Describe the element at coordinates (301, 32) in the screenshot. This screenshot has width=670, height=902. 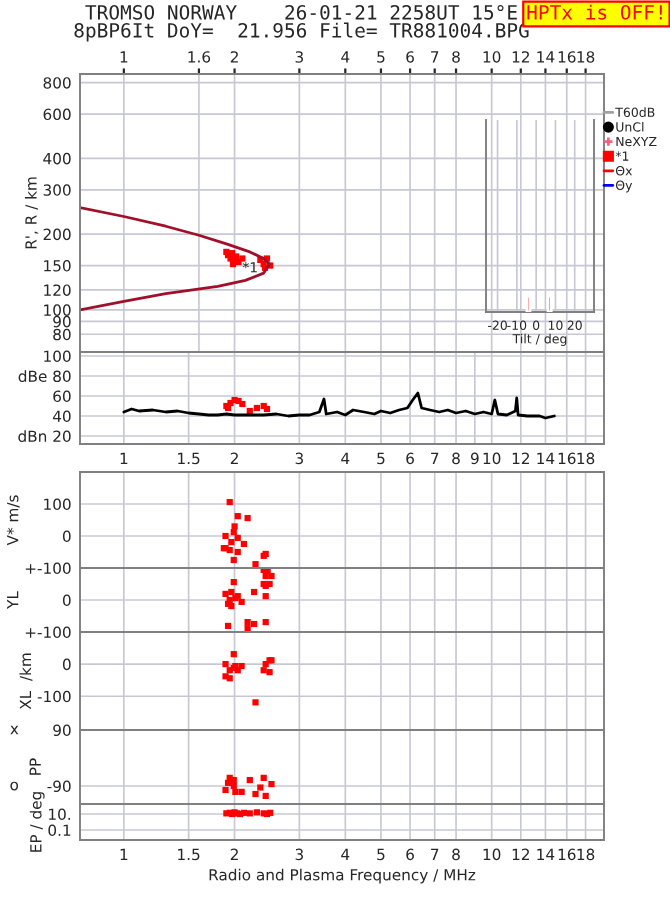
I see `chart-subtitle: 8pBP6It DoY= 21.956 File= TR881004.BPG` at that location.